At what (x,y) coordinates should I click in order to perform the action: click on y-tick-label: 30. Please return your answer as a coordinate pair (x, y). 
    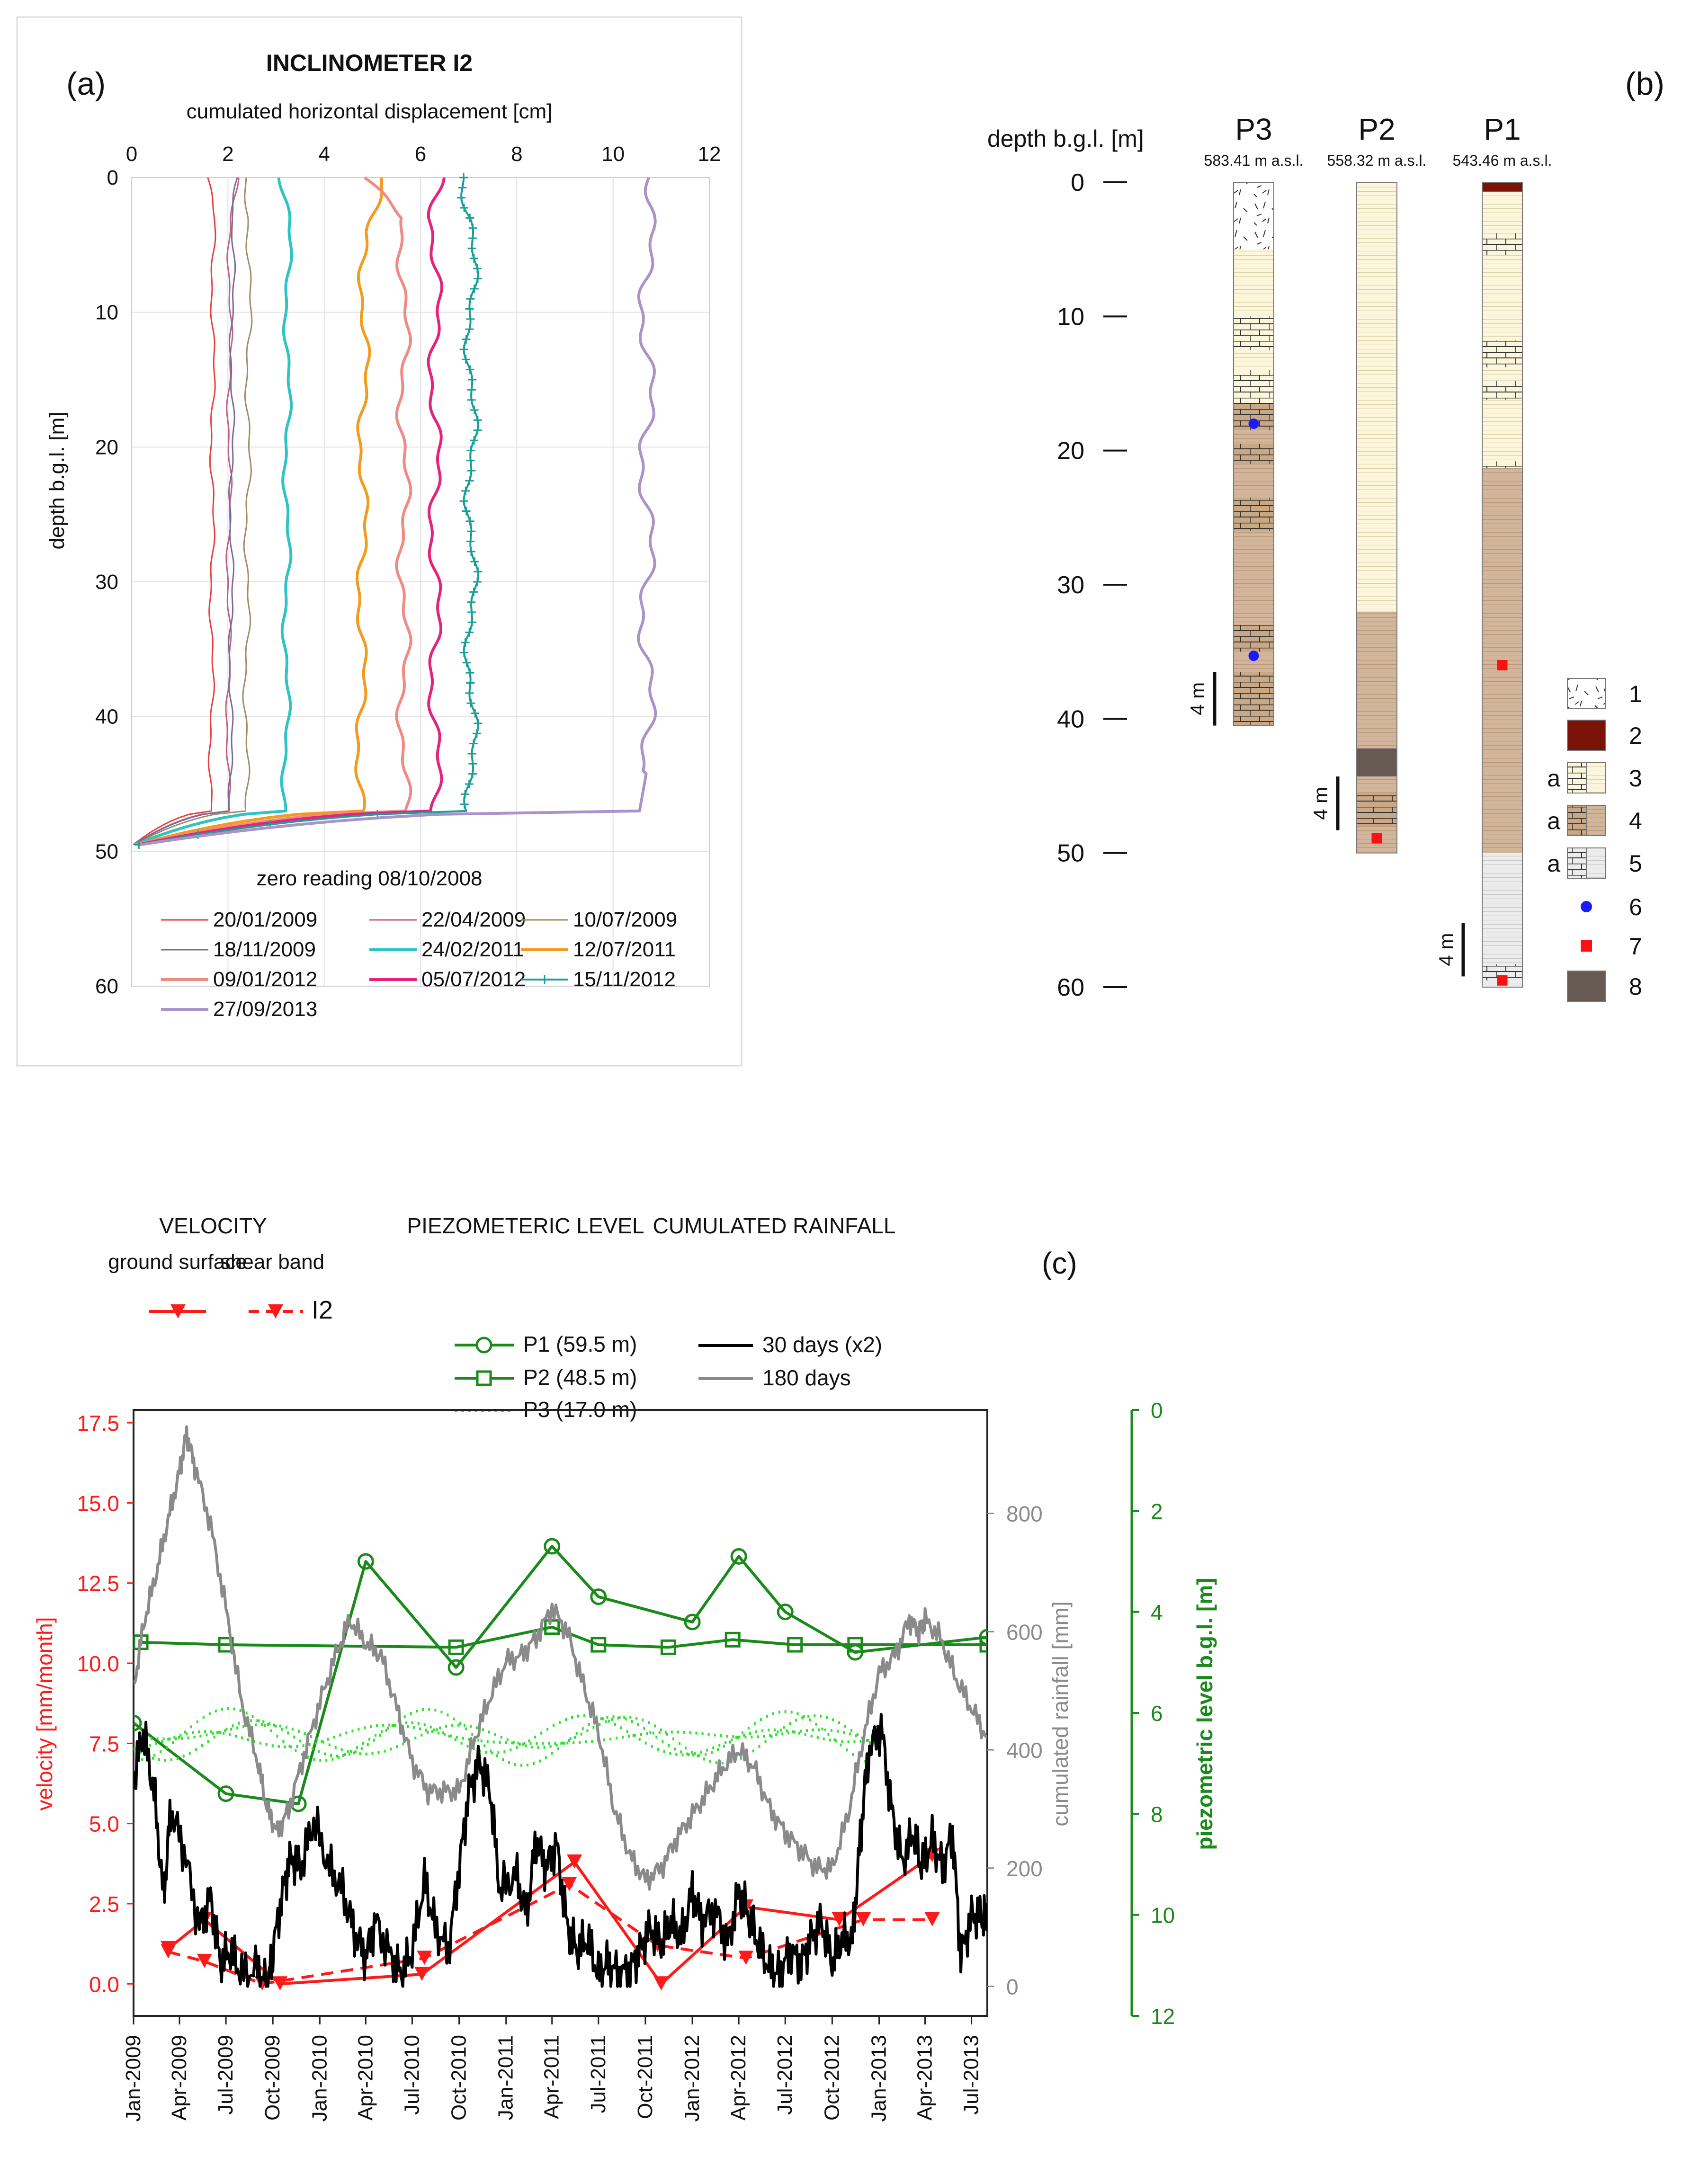
    Looking at the image, I should click on (1070, 585).